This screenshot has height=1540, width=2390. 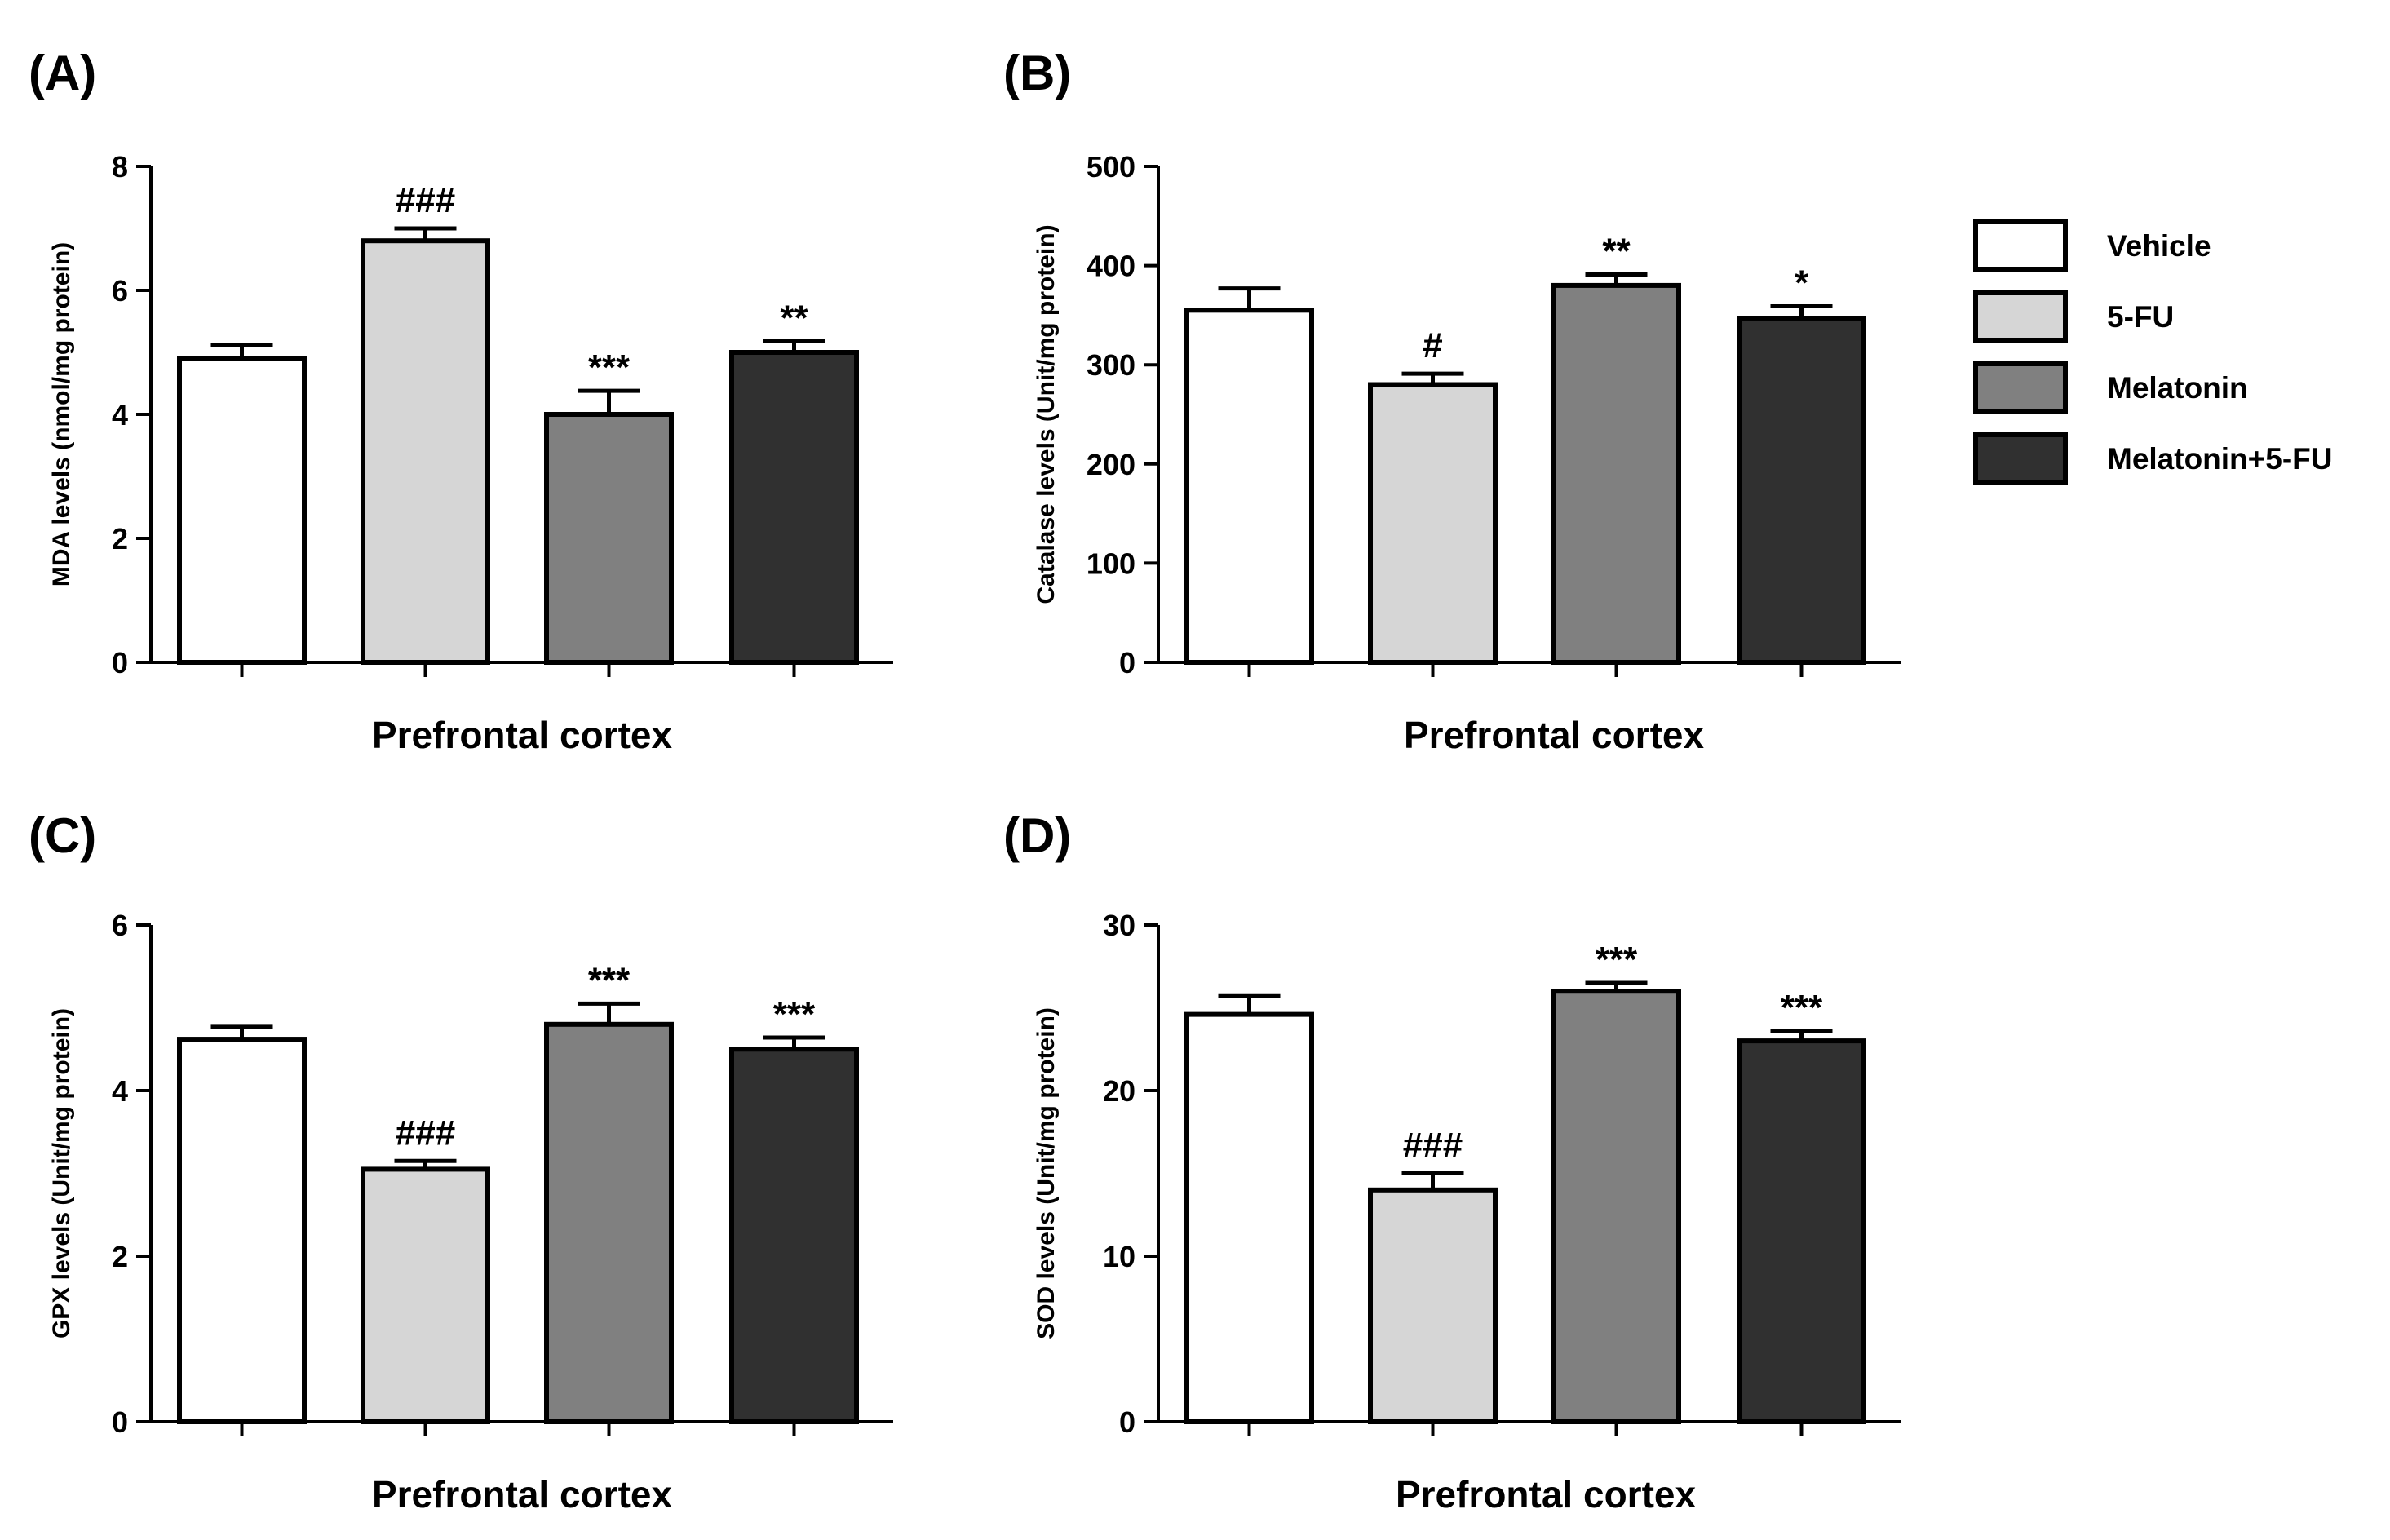 What do you see at coordinates (1111, 464) in the screenshot?
I see `y-tick-label: 200` at bounding box center [1111, 464].